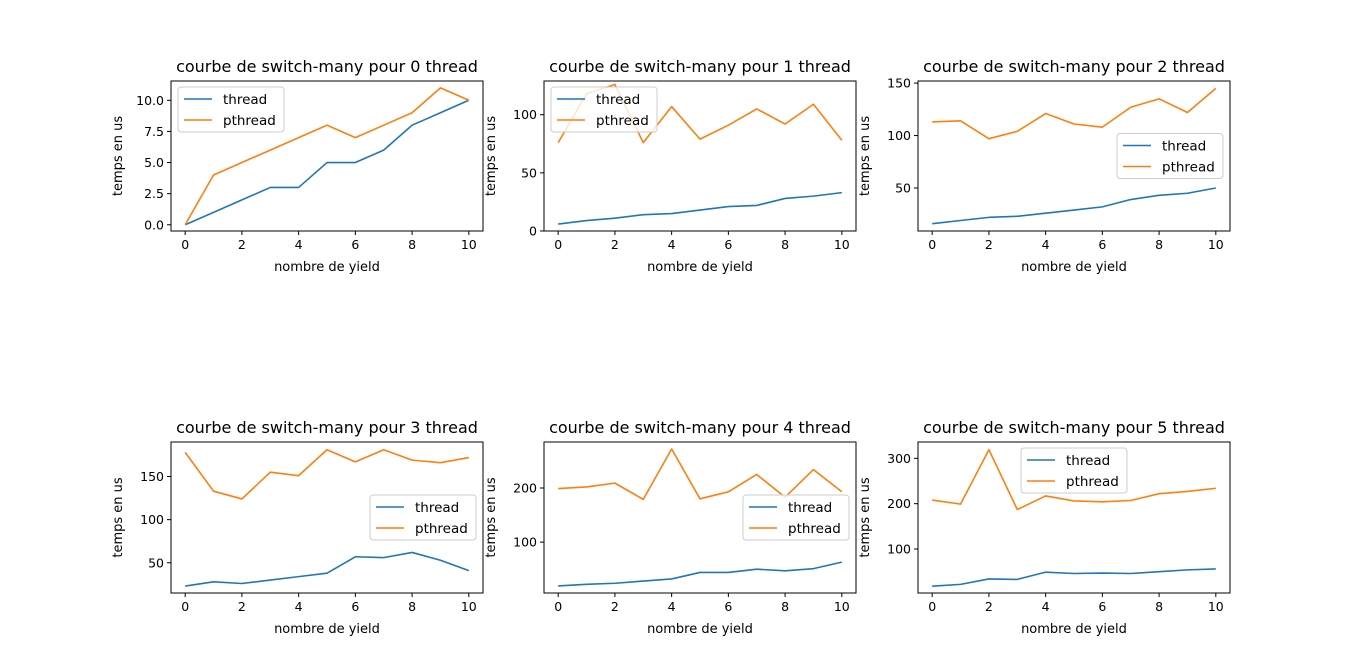 This screenshot has height=666, width=1366. Describe the element at coordinates (154, 162) in the screenshot. I see `y-tick-label: 5.0` at that location.